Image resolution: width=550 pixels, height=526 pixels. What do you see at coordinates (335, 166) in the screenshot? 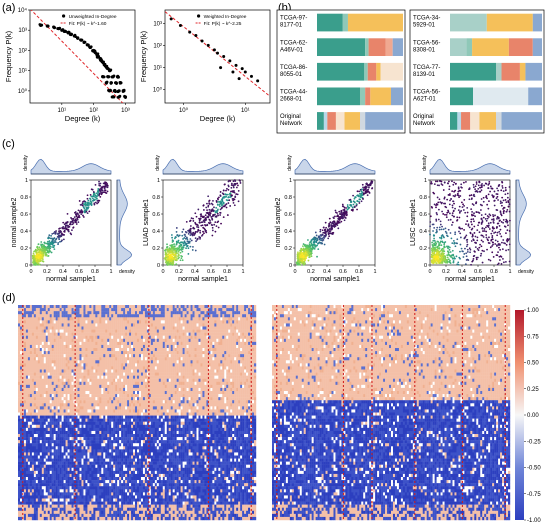
I see `marginal-density-curve` at bounding box center [335, 166].